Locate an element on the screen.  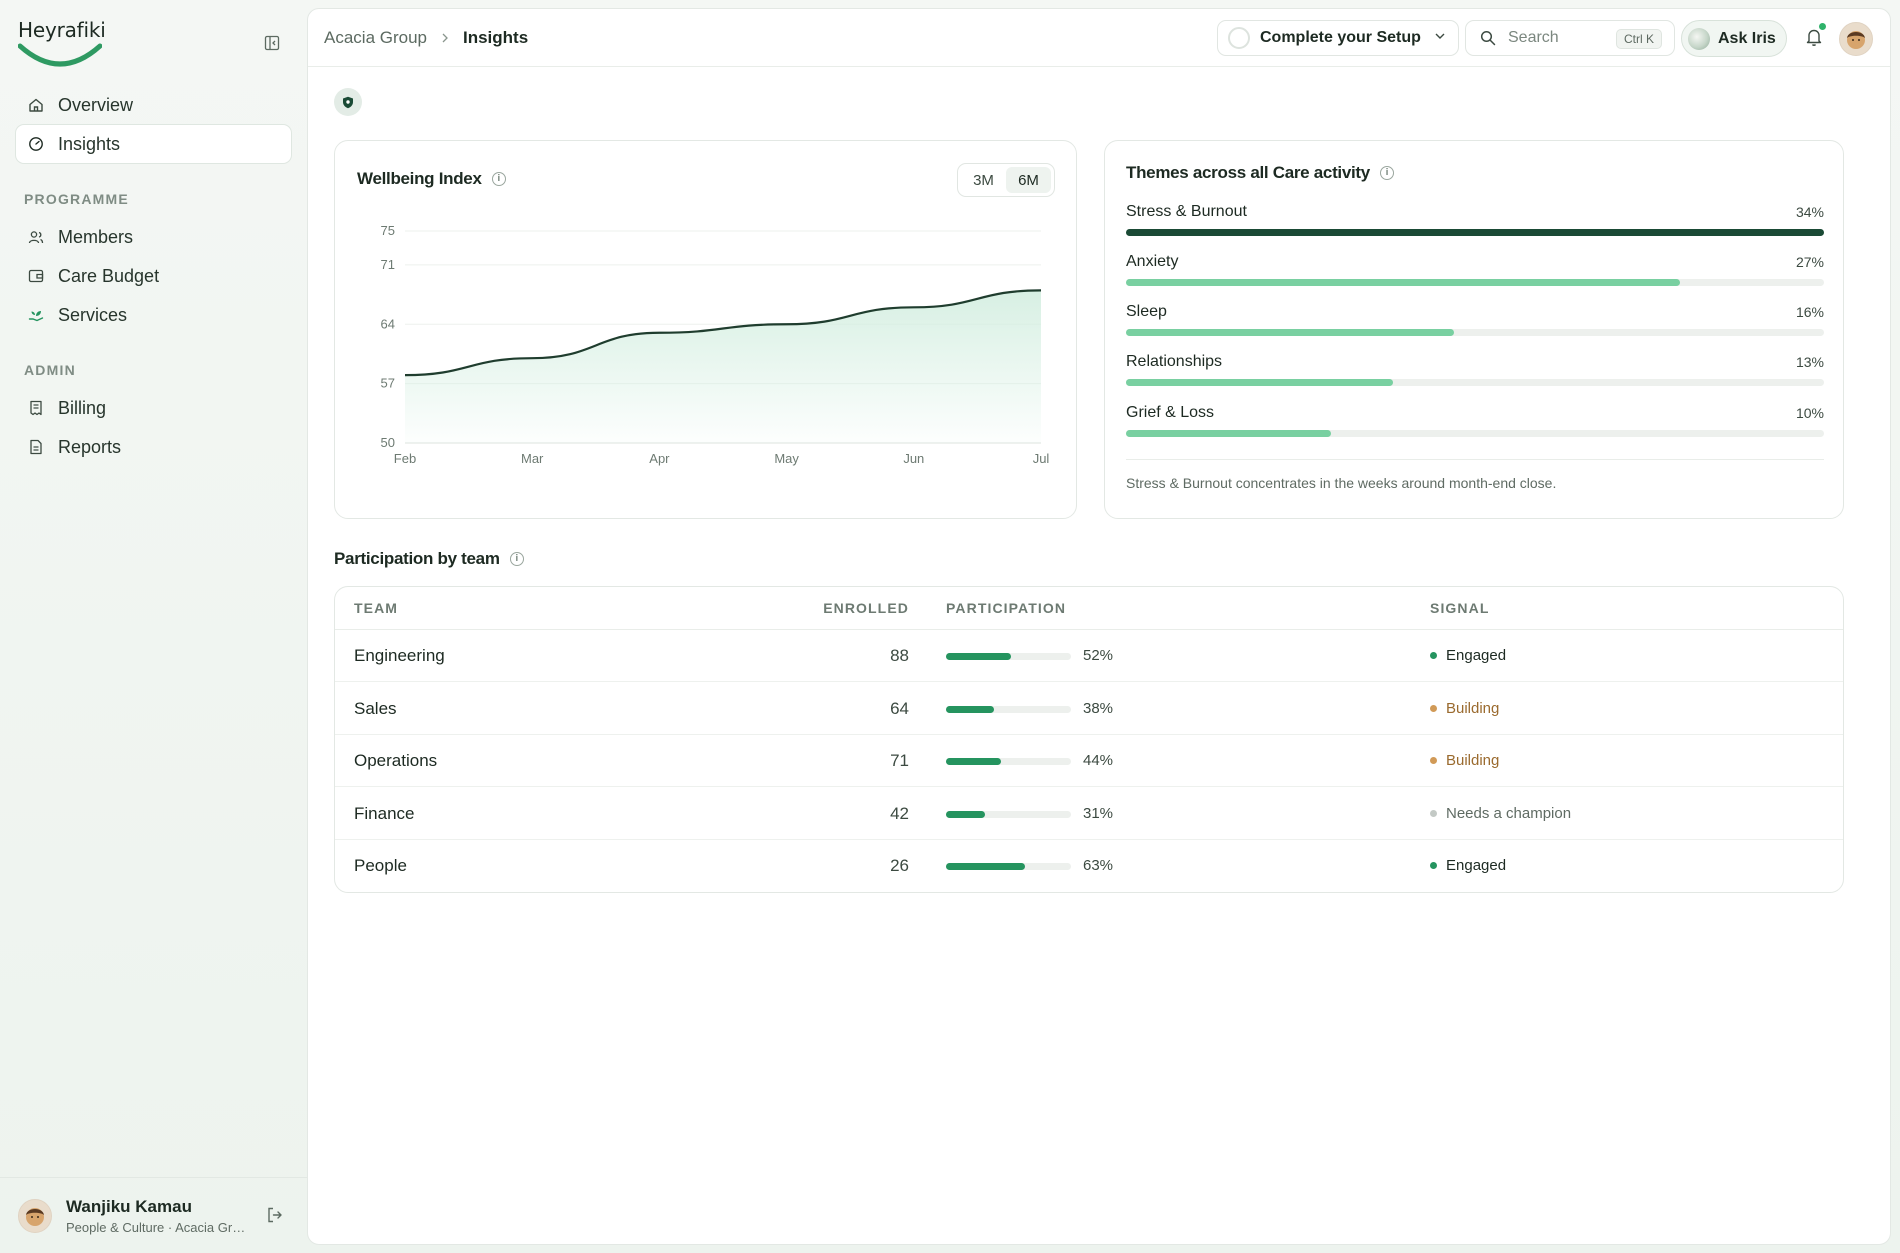
divider is located at coordinates (1475, 459).